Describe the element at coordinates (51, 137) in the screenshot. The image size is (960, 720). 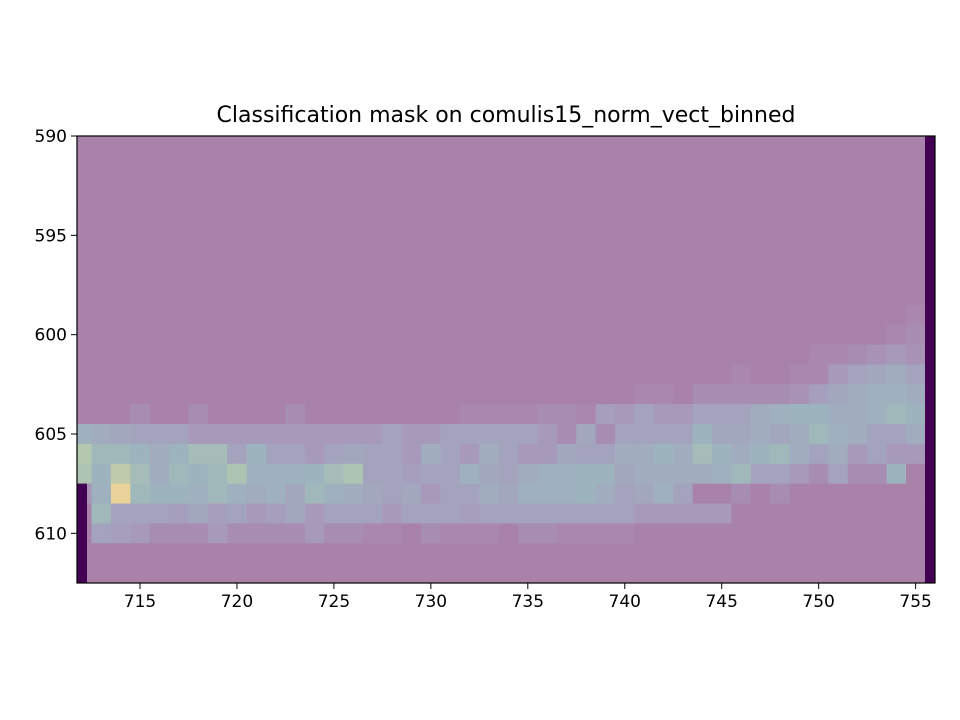
I see `y-tick-label: 590` at that location.